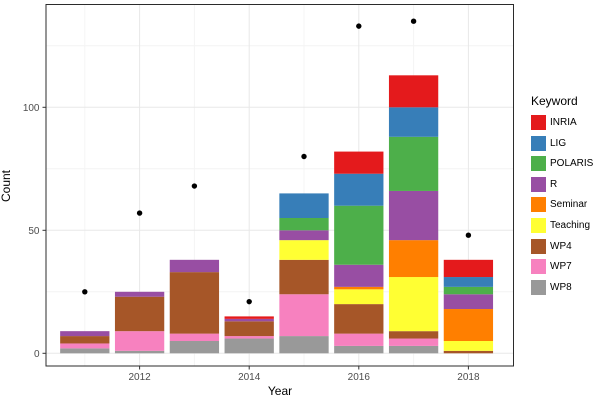 The image size is (600, 400). What do you see at coordinates (31, 108) in the screenshot?
I see `y-tick-label: 100` at bounding box center [31, 108].